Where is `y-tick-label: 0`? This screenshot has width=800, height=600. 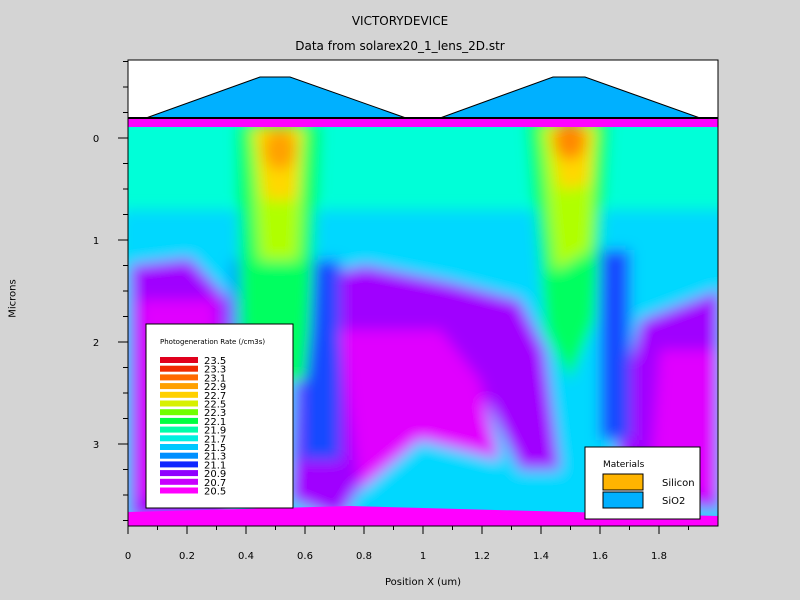 y-tick-label: 0 is located at coordinates (96, 139).